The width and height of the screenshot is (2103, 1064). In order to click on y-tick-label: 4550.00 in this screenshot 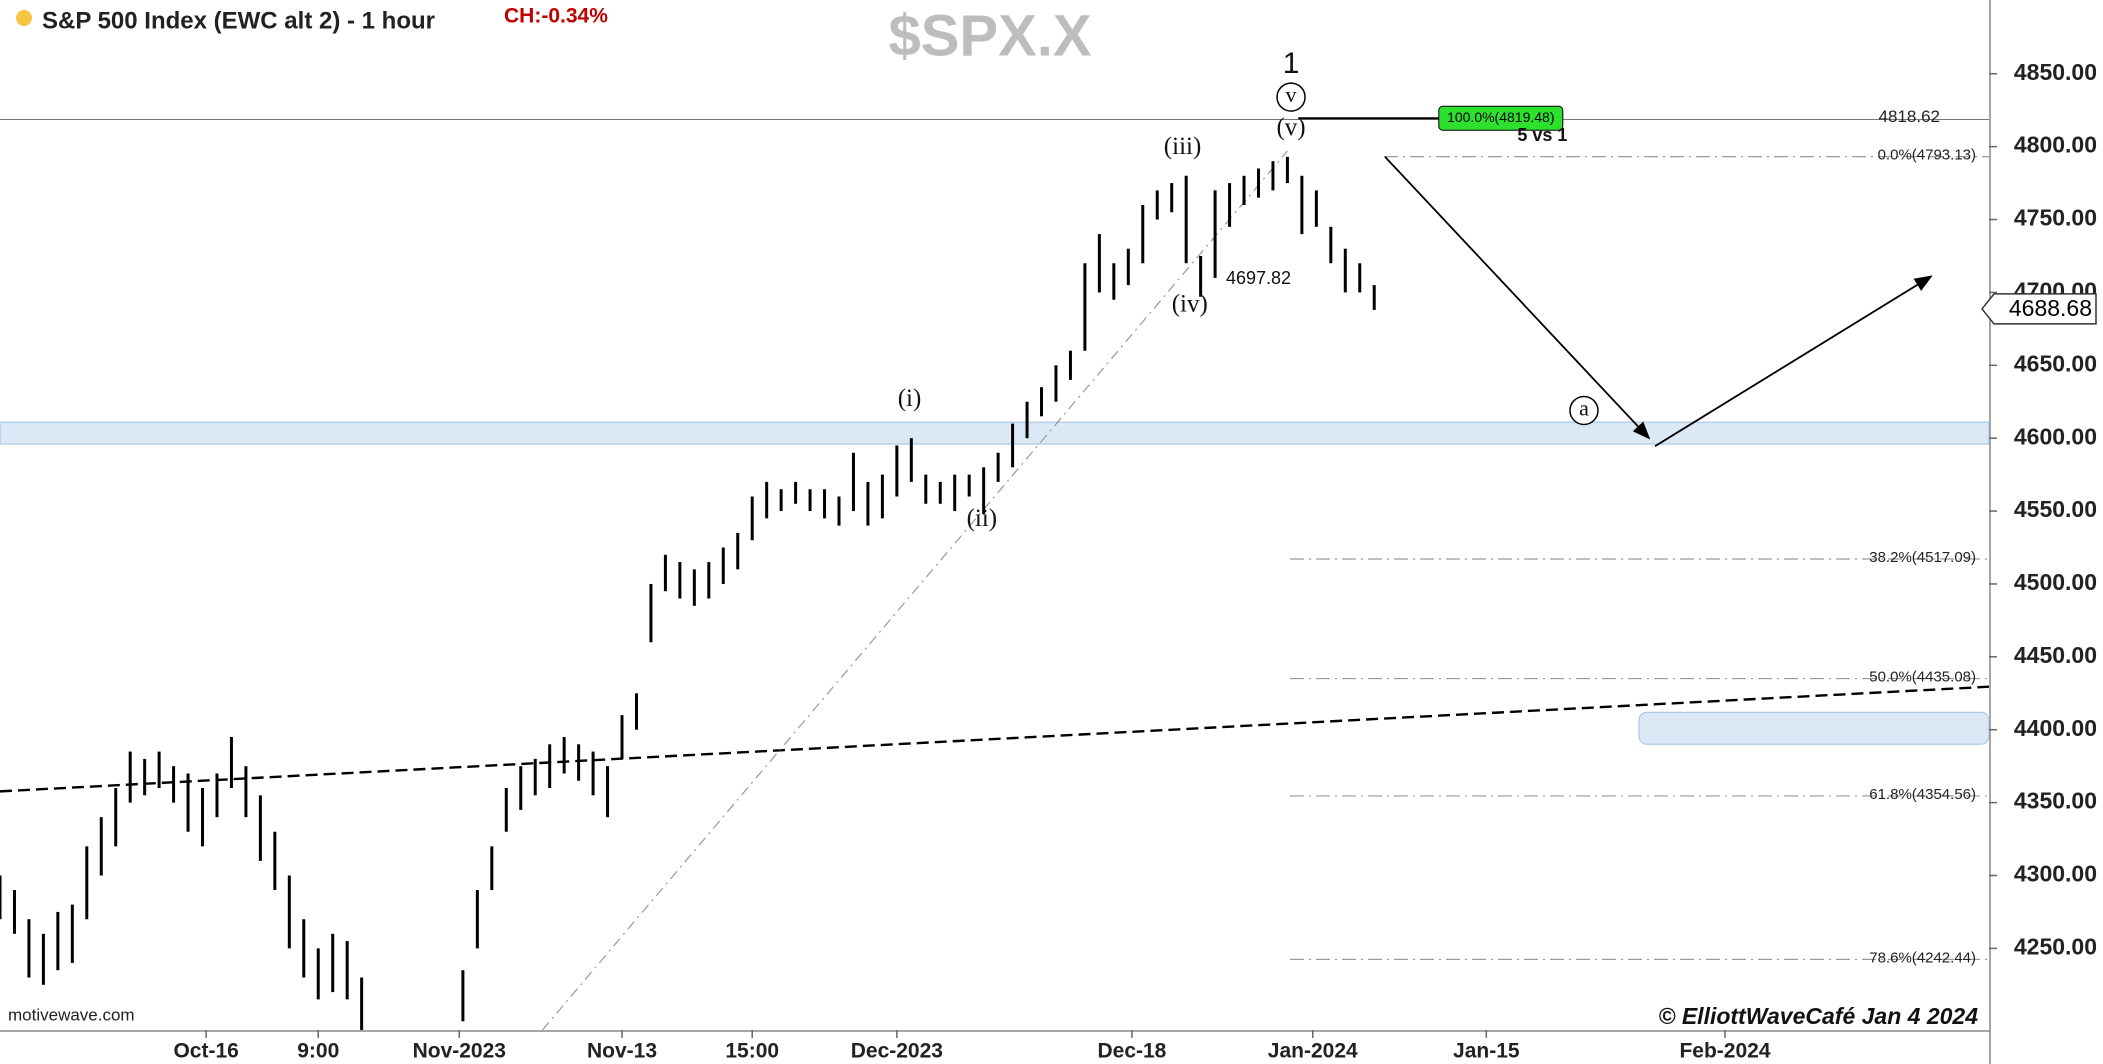, I will do `click(2055, 509)`.